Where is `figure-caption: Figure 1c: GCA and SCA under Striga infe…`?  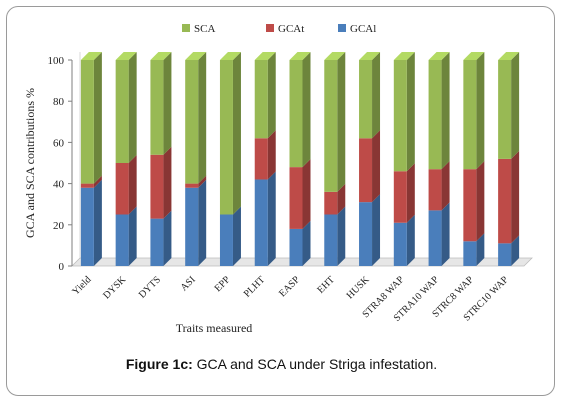 figure-caption: Figure 1c: GCA and SCA under Striga infe… is located at coordinates (281, 364).